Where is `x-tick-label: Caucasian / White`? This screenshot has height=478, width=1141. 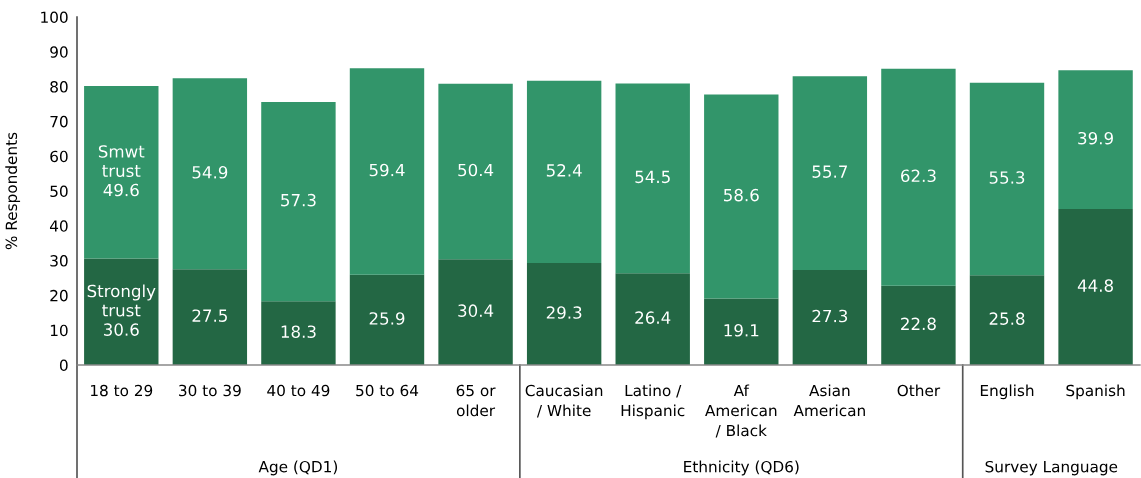 x-tick-label: Caucasian / White is located at coordinates (564, 401).